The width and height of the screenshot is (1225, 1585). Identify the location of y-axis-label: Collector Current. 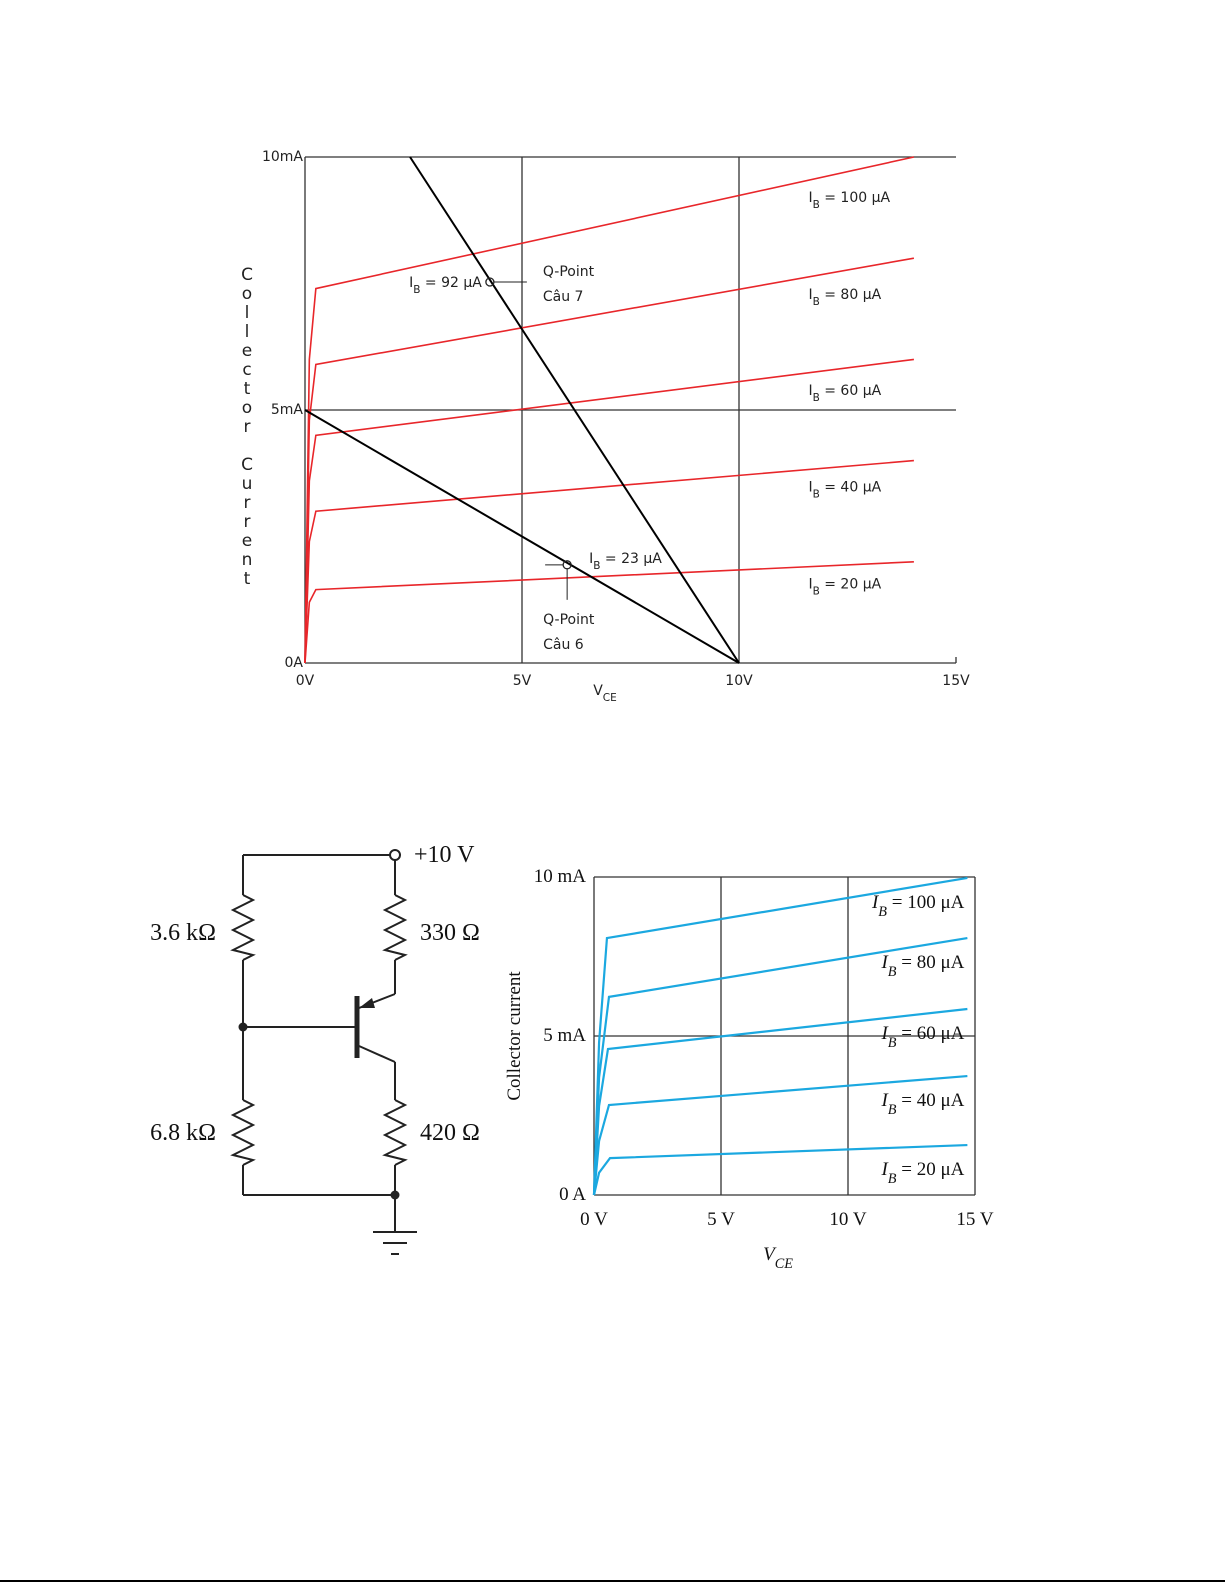
(247, 426).